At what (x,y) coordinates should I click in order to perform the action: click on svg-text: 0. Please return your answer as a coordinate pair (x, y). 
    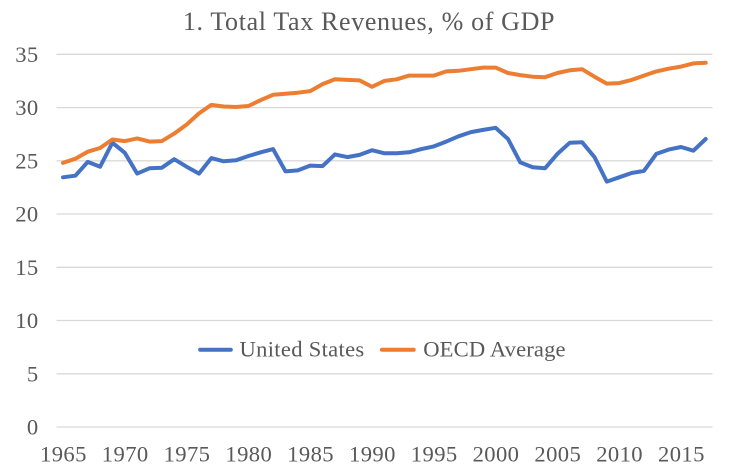
    Looking at the image, I should click on (33, 427).